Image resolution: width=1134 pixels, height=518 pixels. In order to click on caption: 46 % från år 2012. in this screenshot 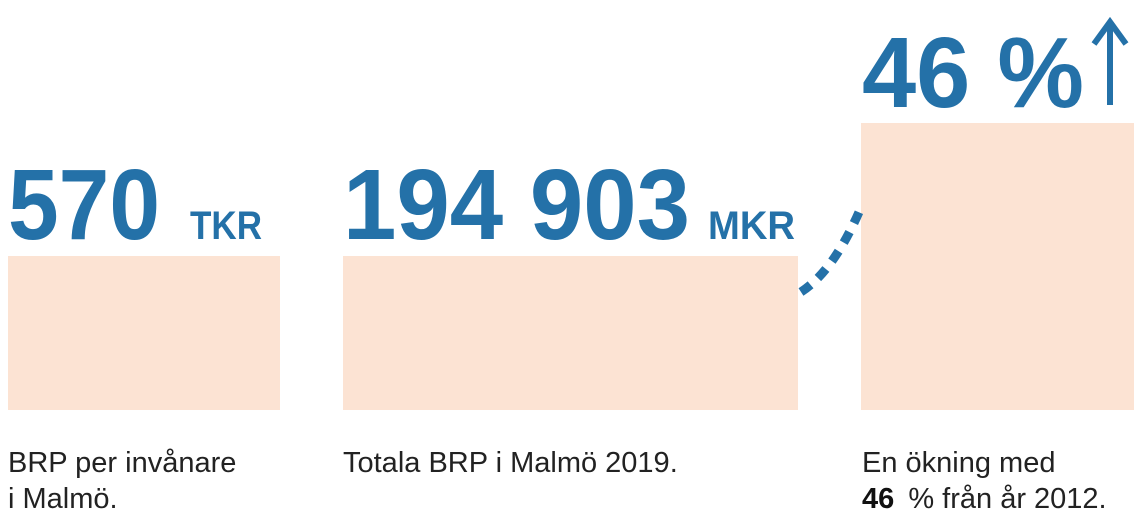, I will do `click(984, 499)`.